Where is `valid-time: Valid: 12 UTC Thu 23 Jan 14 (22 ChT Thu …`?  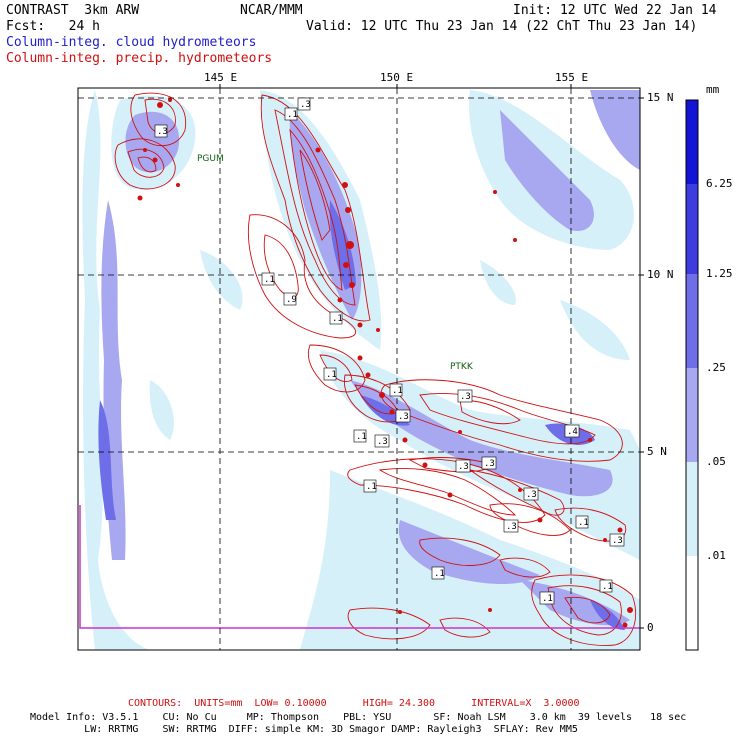 valid-time: Valid: 12 UTC Thu 23 Jan 14 (22 ChT Thu … is located at coordinates (502, 26).